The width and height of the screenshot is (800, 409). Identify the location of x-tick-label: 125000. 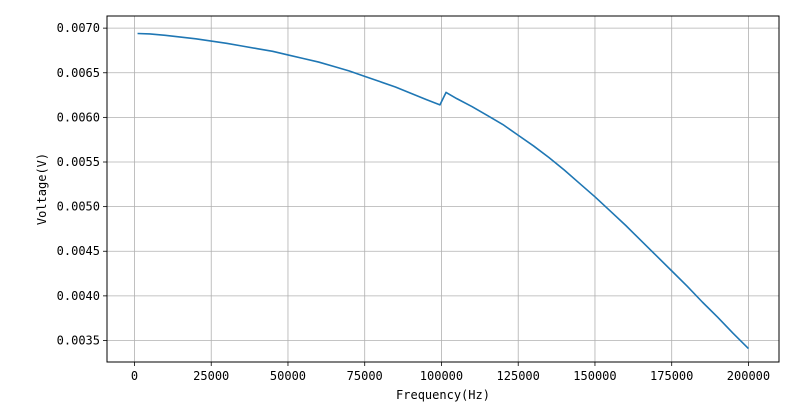
(518, 376).